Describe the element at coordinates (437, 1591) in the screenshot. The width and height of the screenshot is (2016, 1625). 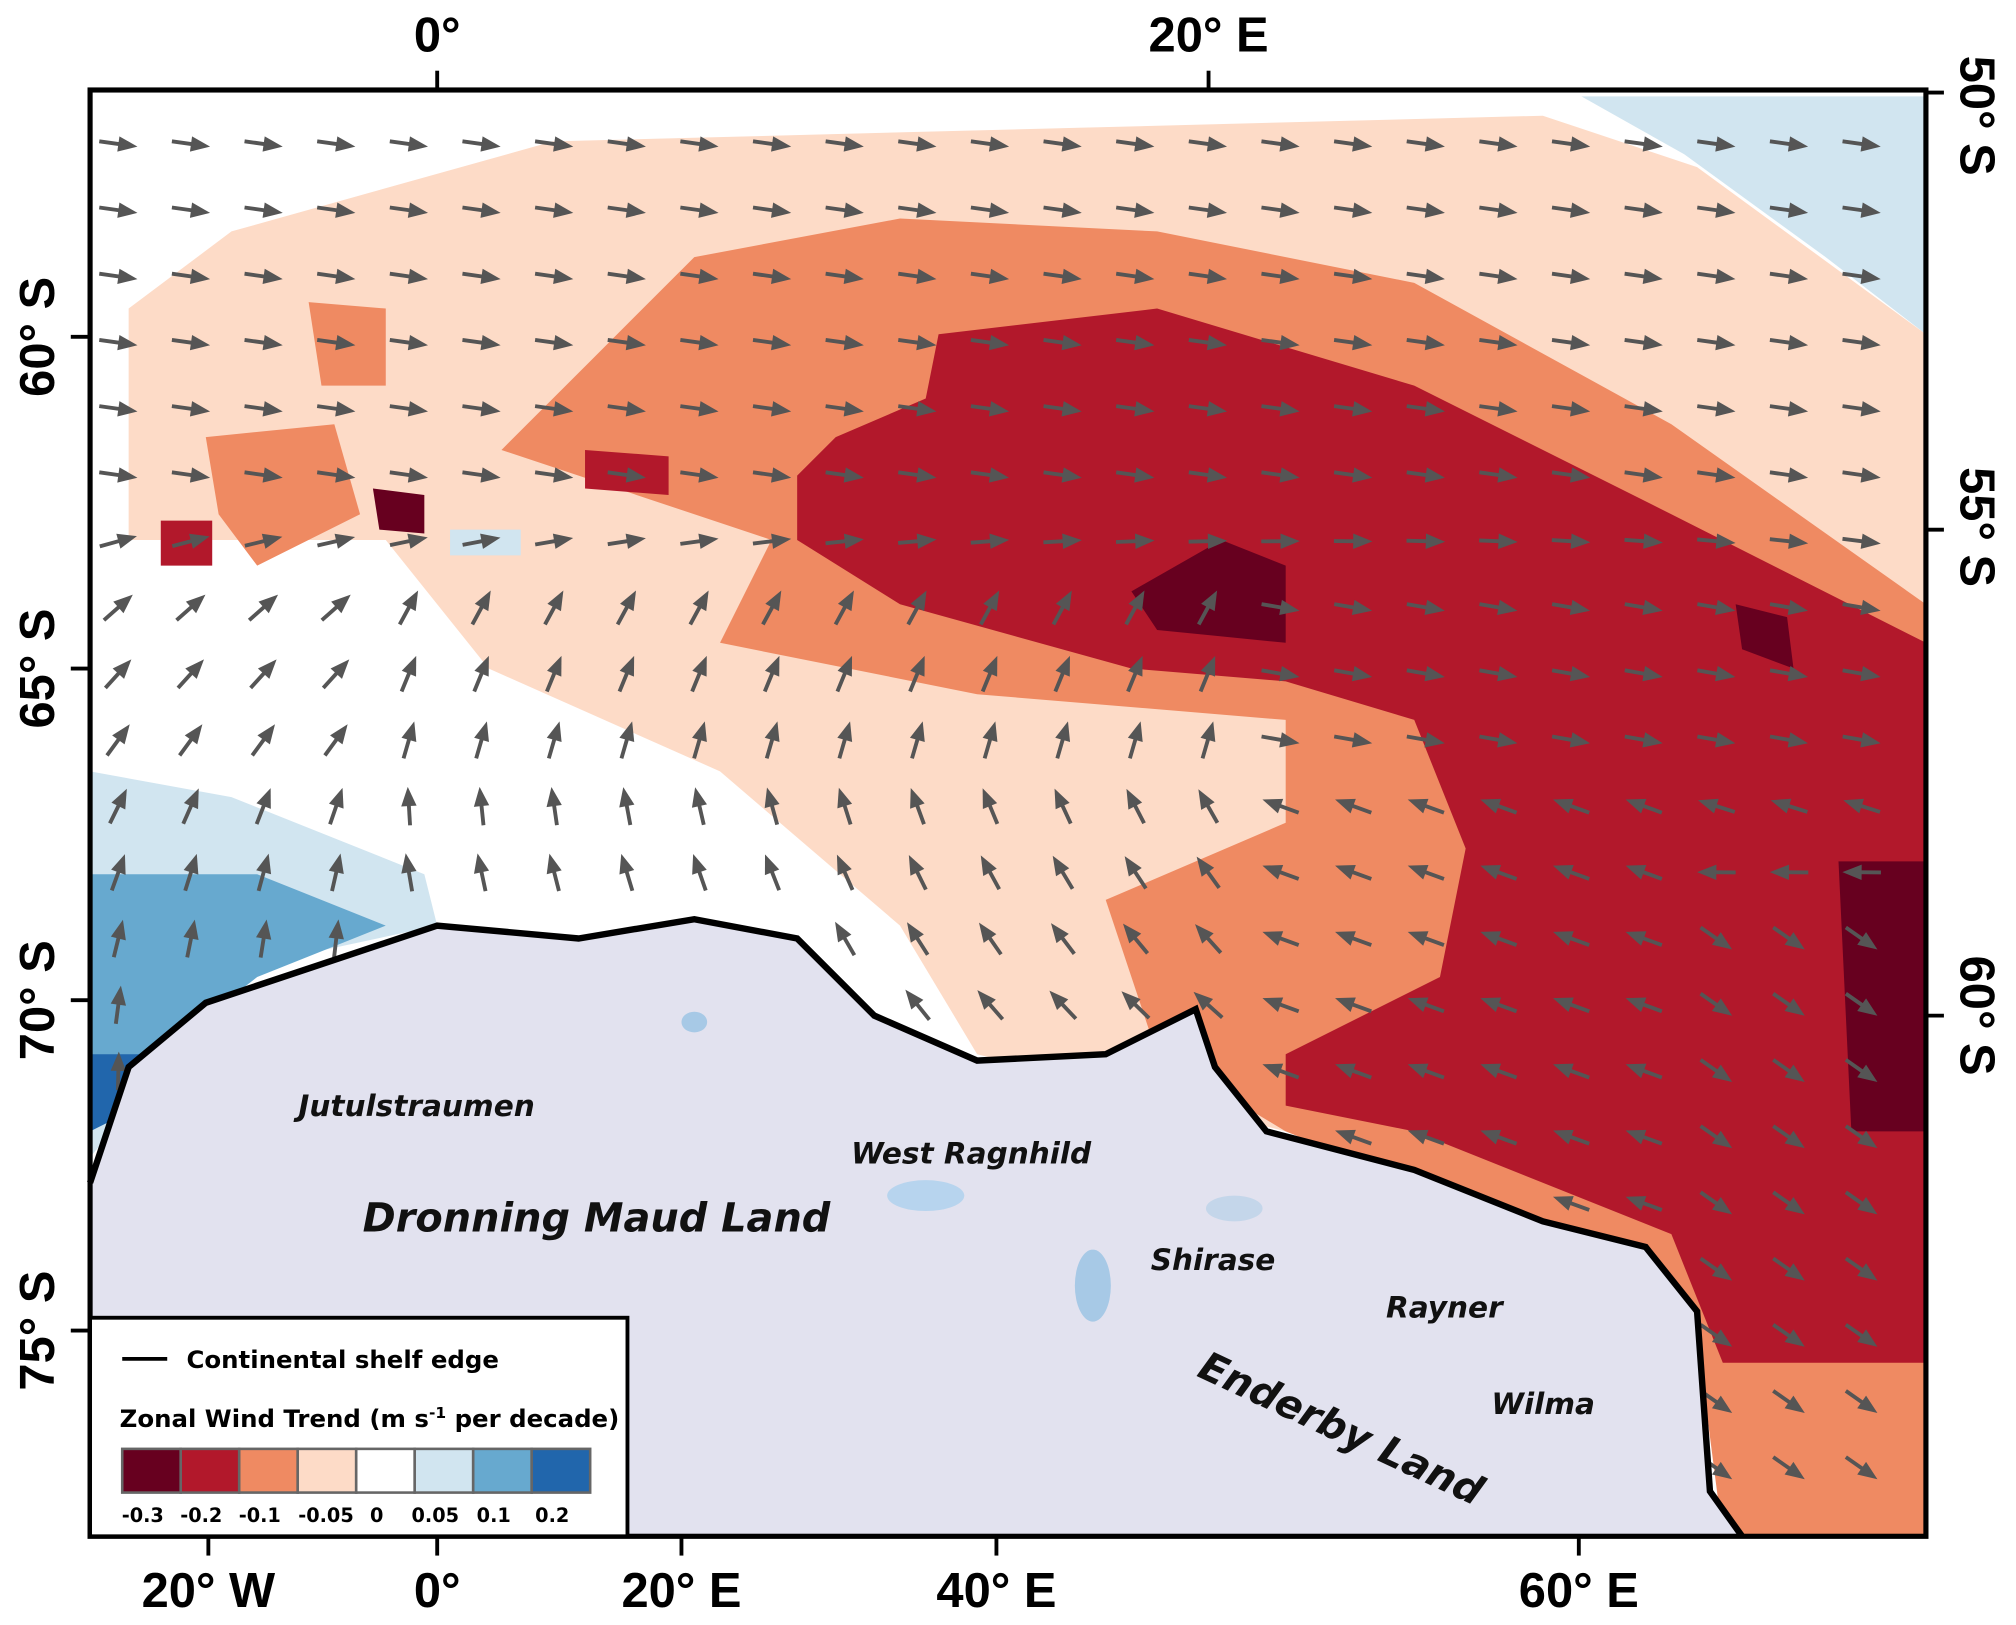
I see `bottom-axis-label: 0°` at that location.